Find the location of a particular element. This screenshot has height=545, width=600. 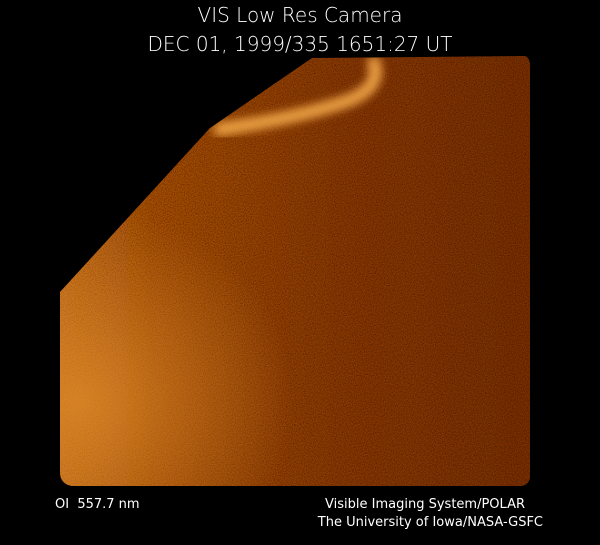

institution: The University of Iowa/NASA-GSFC is located at coordinates (430, 522).